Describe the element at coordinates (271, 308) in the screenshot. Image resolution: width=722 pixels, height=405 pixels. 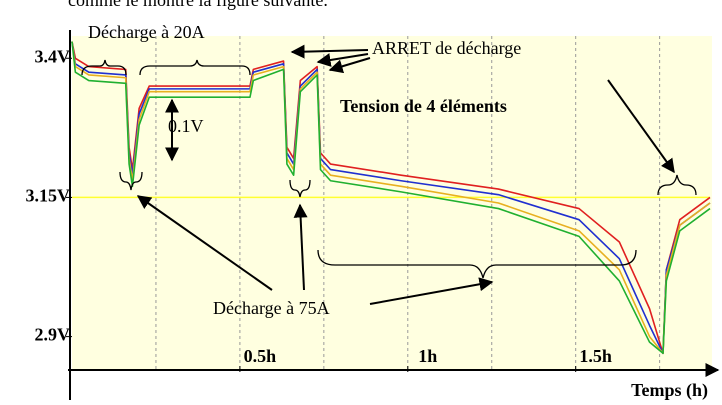
I see `annotation: Décharge à 75A` at that location.